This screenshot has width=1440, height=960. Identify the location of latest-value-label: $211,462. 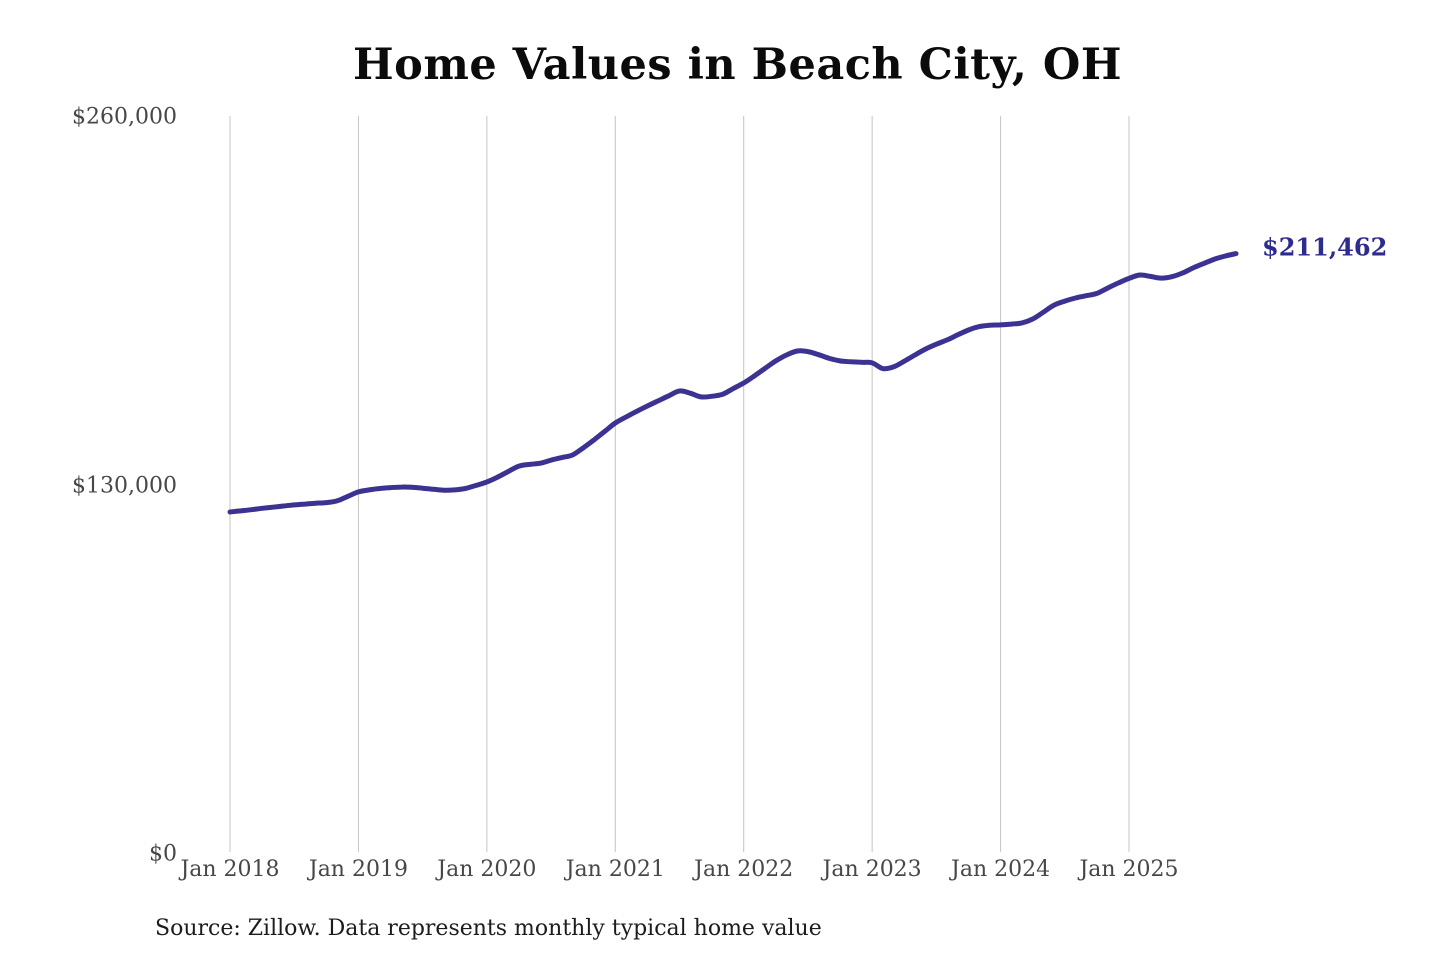
(1325, 247).